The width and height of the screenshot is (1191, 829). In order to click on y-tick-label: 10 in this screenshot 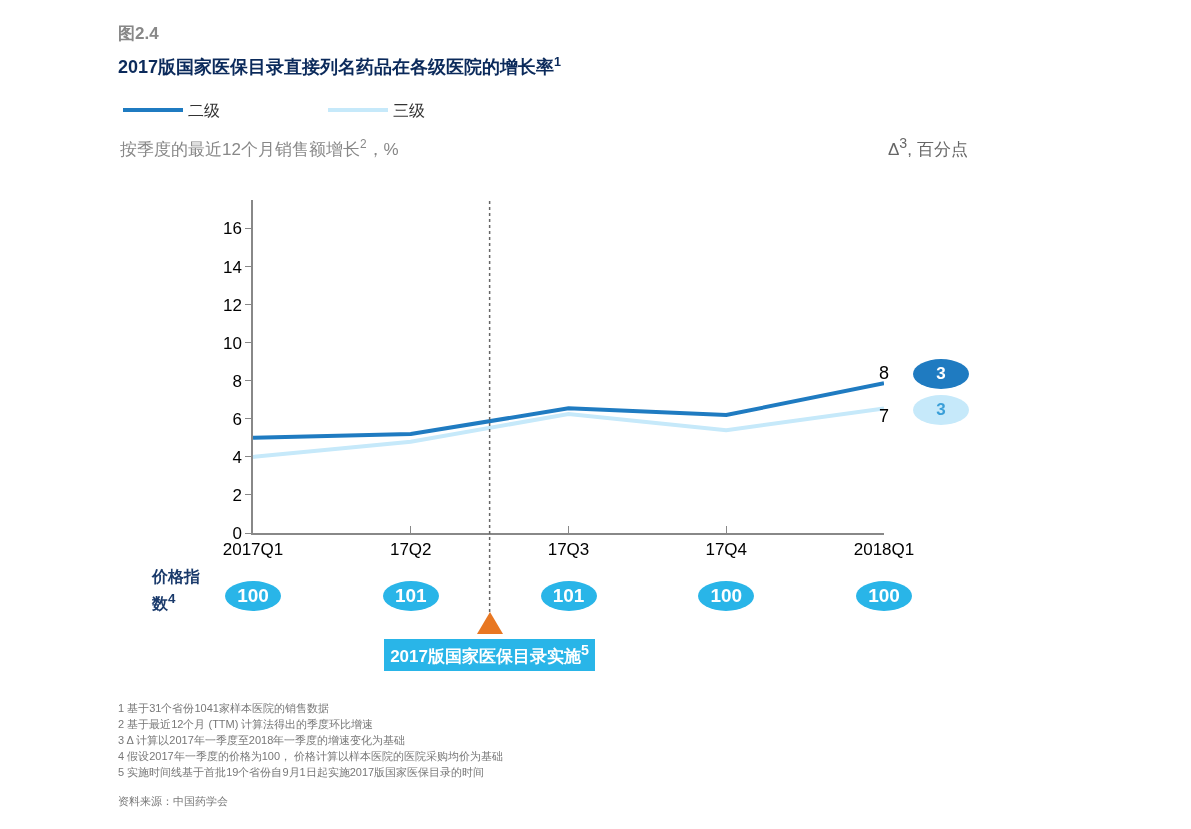, I will do `click(232, 343)`.